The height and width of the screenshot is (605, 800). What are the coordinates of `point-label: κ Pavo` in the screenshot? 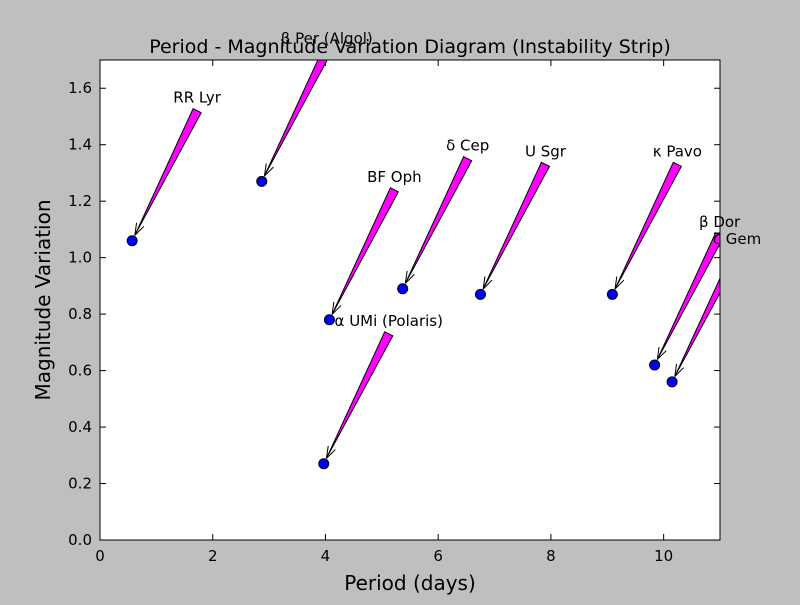 It's located at (677, 151).